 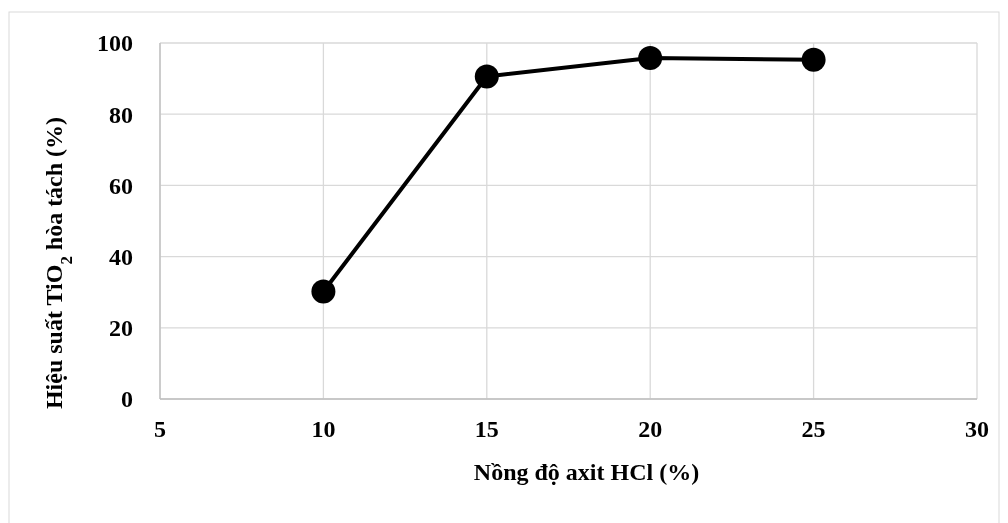 I want to click on x-axis-title: Nồng độ axit HCl (%), so click(x=586, y=472).